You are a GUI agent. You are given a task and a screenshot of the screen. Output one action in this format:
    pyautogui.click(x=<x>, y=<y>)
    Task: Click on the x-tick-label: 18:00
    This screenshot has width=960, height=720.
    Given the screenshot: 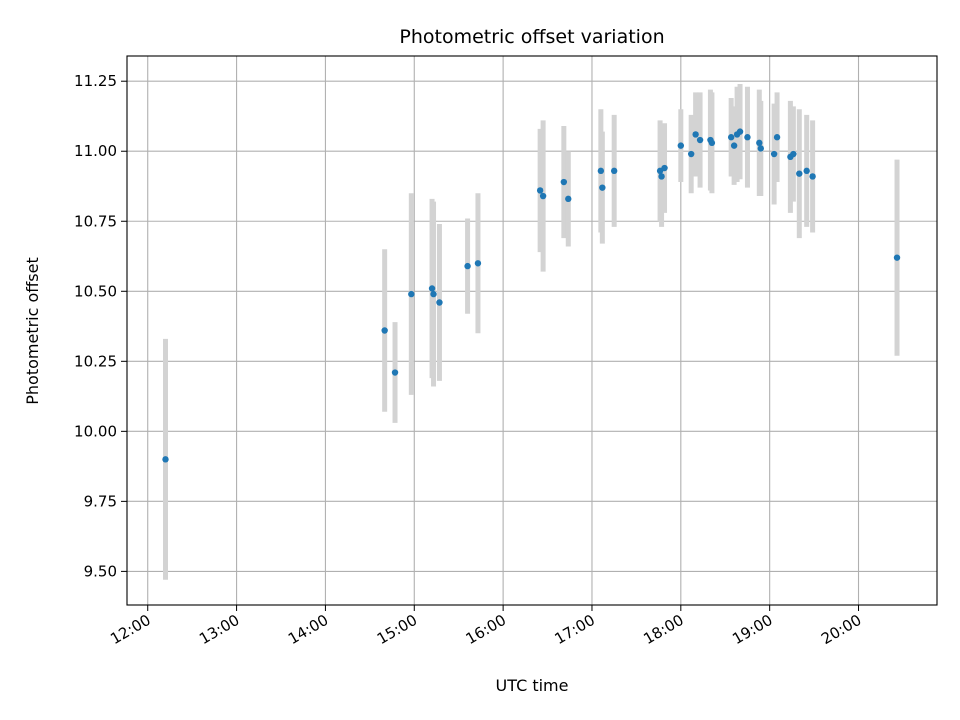 What is the action you would take?
    pyautogui.click(x=663, y=629)
    